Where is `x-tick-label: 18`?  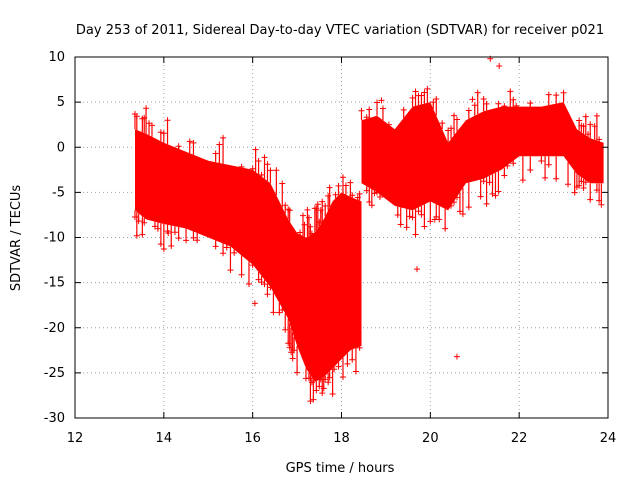 x-tick-label: 18 is located at coordinates (341, 438).